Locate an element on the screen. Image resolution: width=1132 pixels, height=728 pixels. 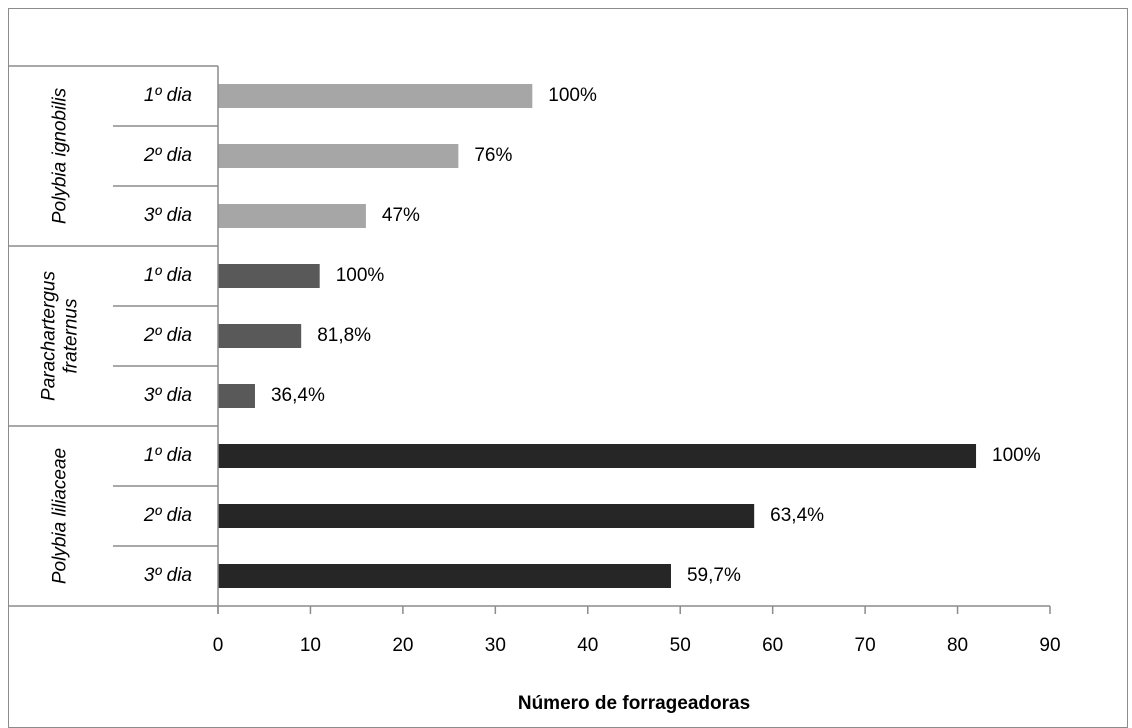
group-label: fraternus is located at coordinates (71, 335).